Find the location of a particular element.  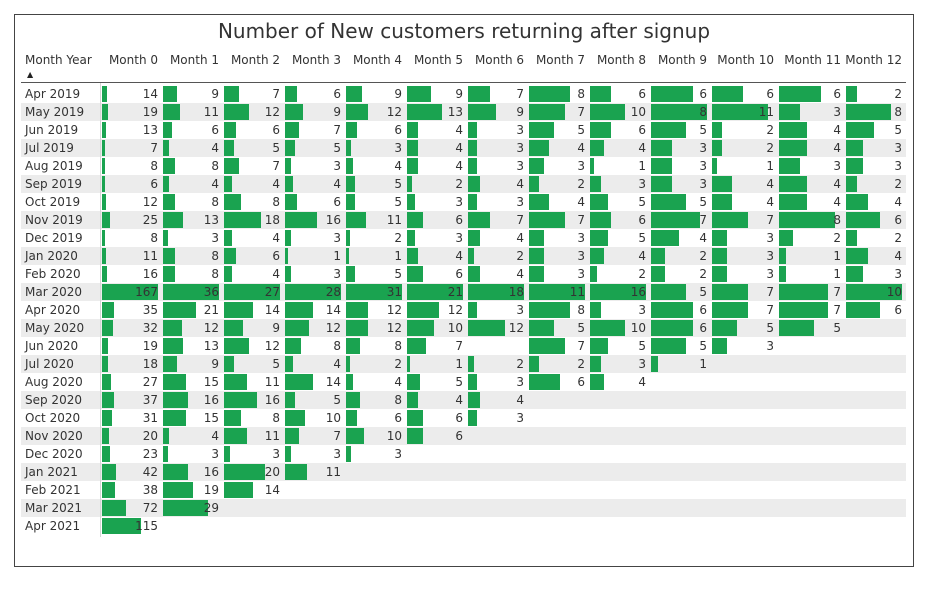

row-label: Oct 2020 is located at coordinates (53, 418).